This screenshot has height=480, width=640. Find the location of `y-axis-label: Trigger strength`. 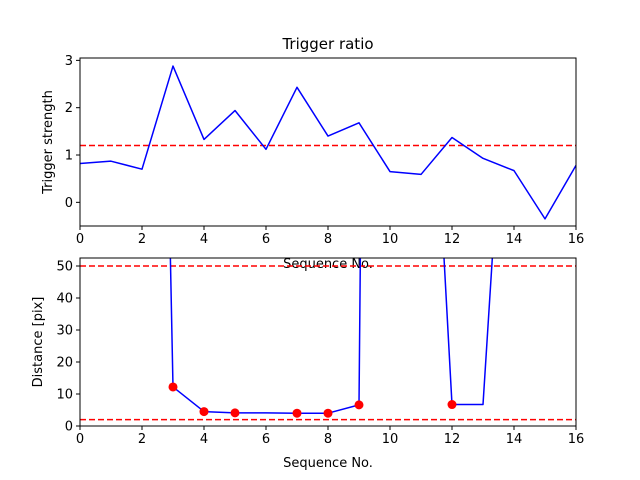

y-axis-label: Trigger strength is located at coordinates (48, 142).